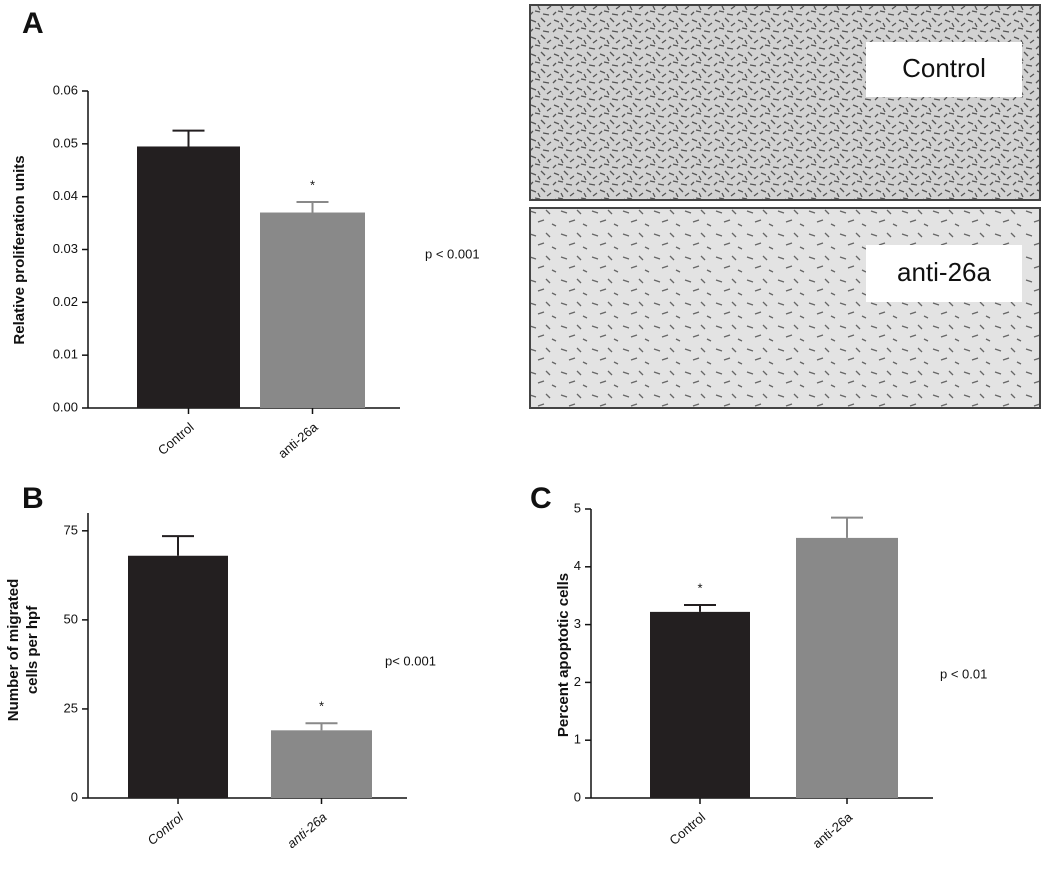 This screenshot has height=874, width=1050. Describe the element at coordinates (944, 68) in the screenshot. I see `image-label: Control` at that location.